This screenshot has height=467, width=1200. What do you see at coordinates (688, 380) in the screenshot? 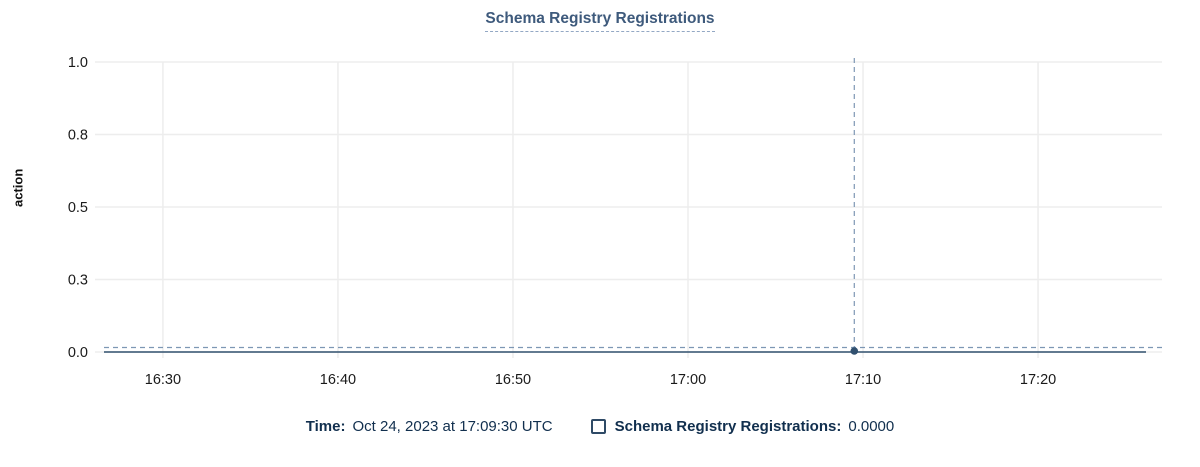
I see `x-tick-label: 17:00` at bounding box center [688, 380].